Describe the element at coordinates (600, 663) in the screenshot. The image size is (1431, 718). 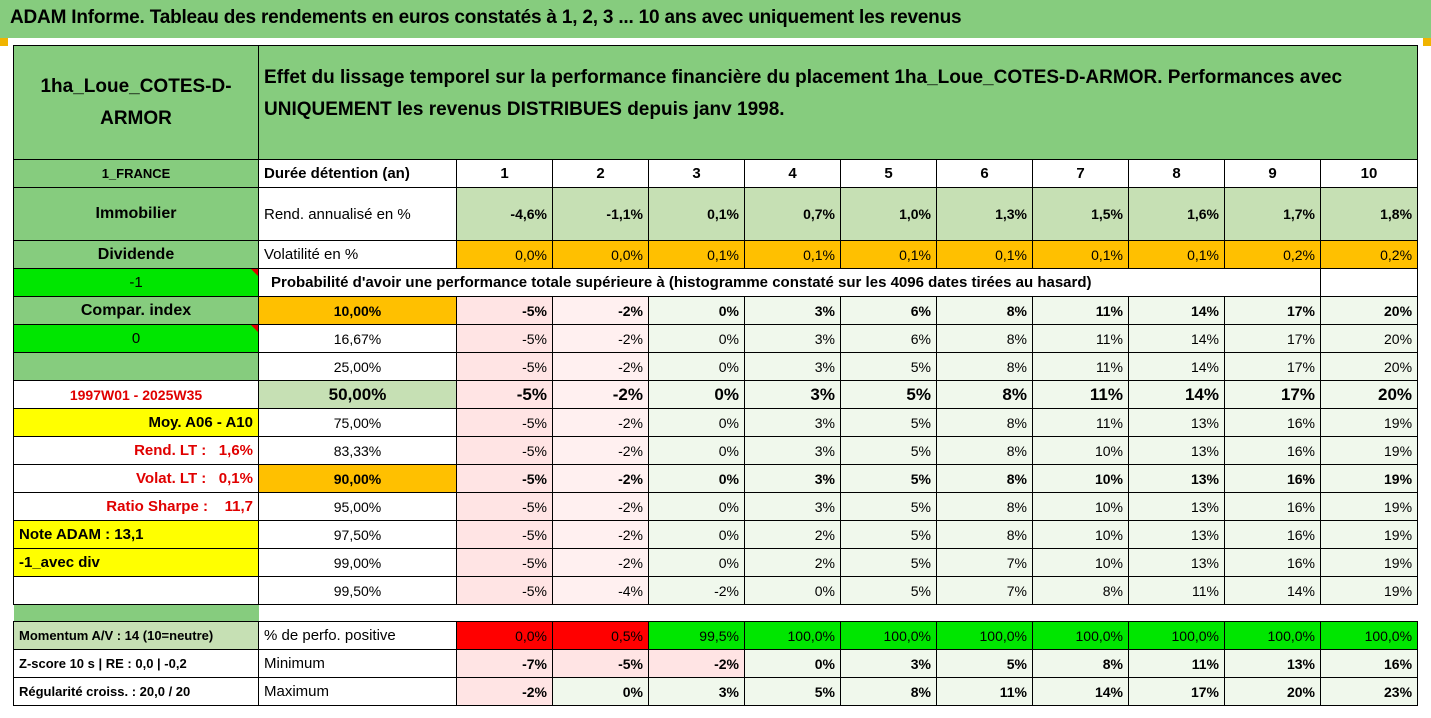
I see `min-cell: -5%` at that location.